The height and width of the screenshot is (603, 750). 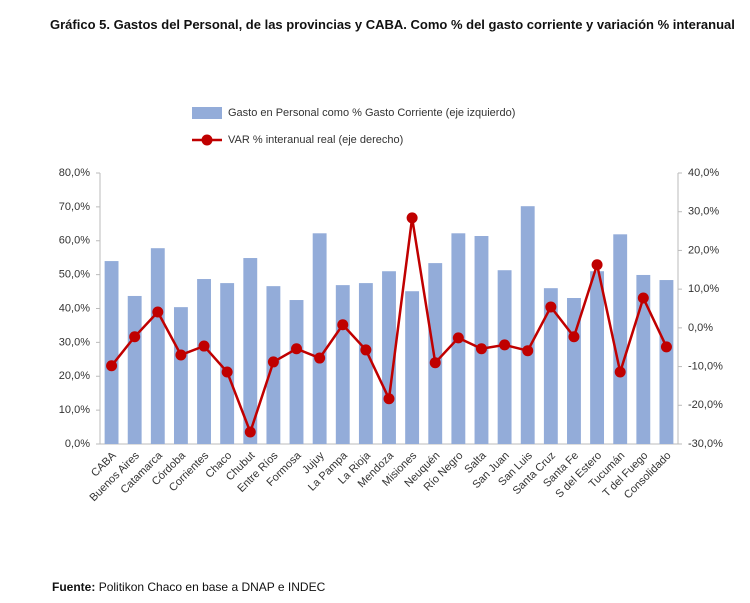 What do you see at coordinates (74, 410) in the screenshot?
I see `y-tick-label: 10,0%` at bounding box center [74, 410].